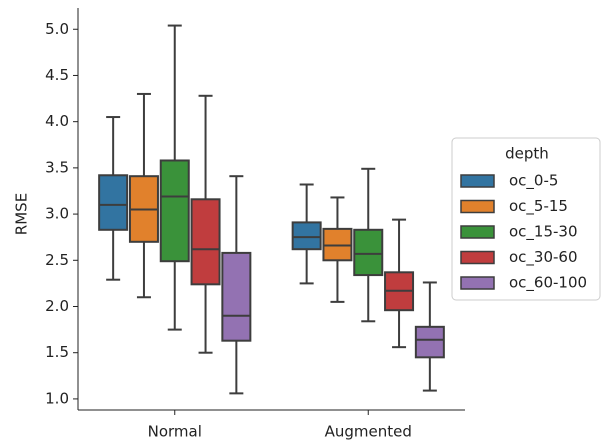 The image size is (602, 442). I want to click on x-tick-label: Augmented, so click(368, 432).